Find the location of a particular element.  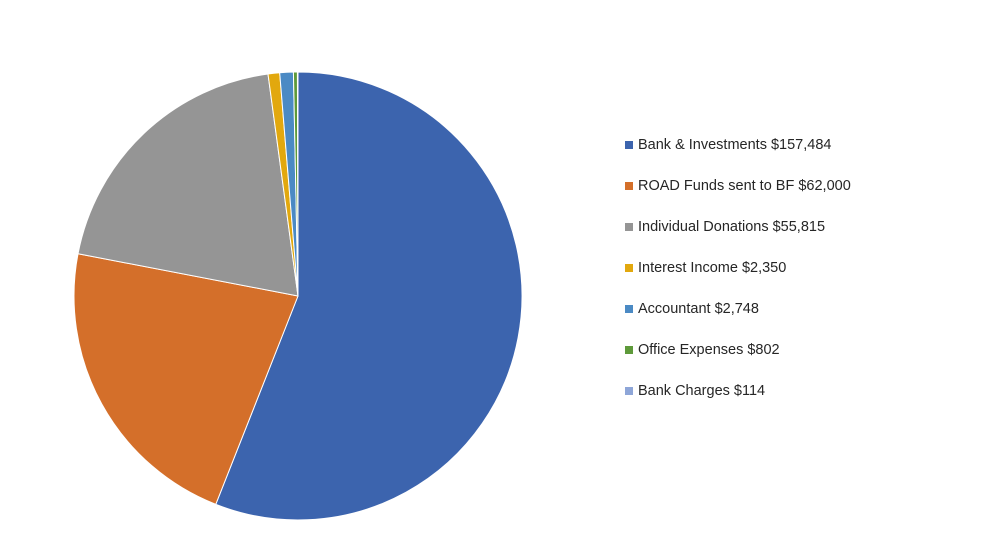

pie-slice-bank-charges is located at coordinates (297, 184).